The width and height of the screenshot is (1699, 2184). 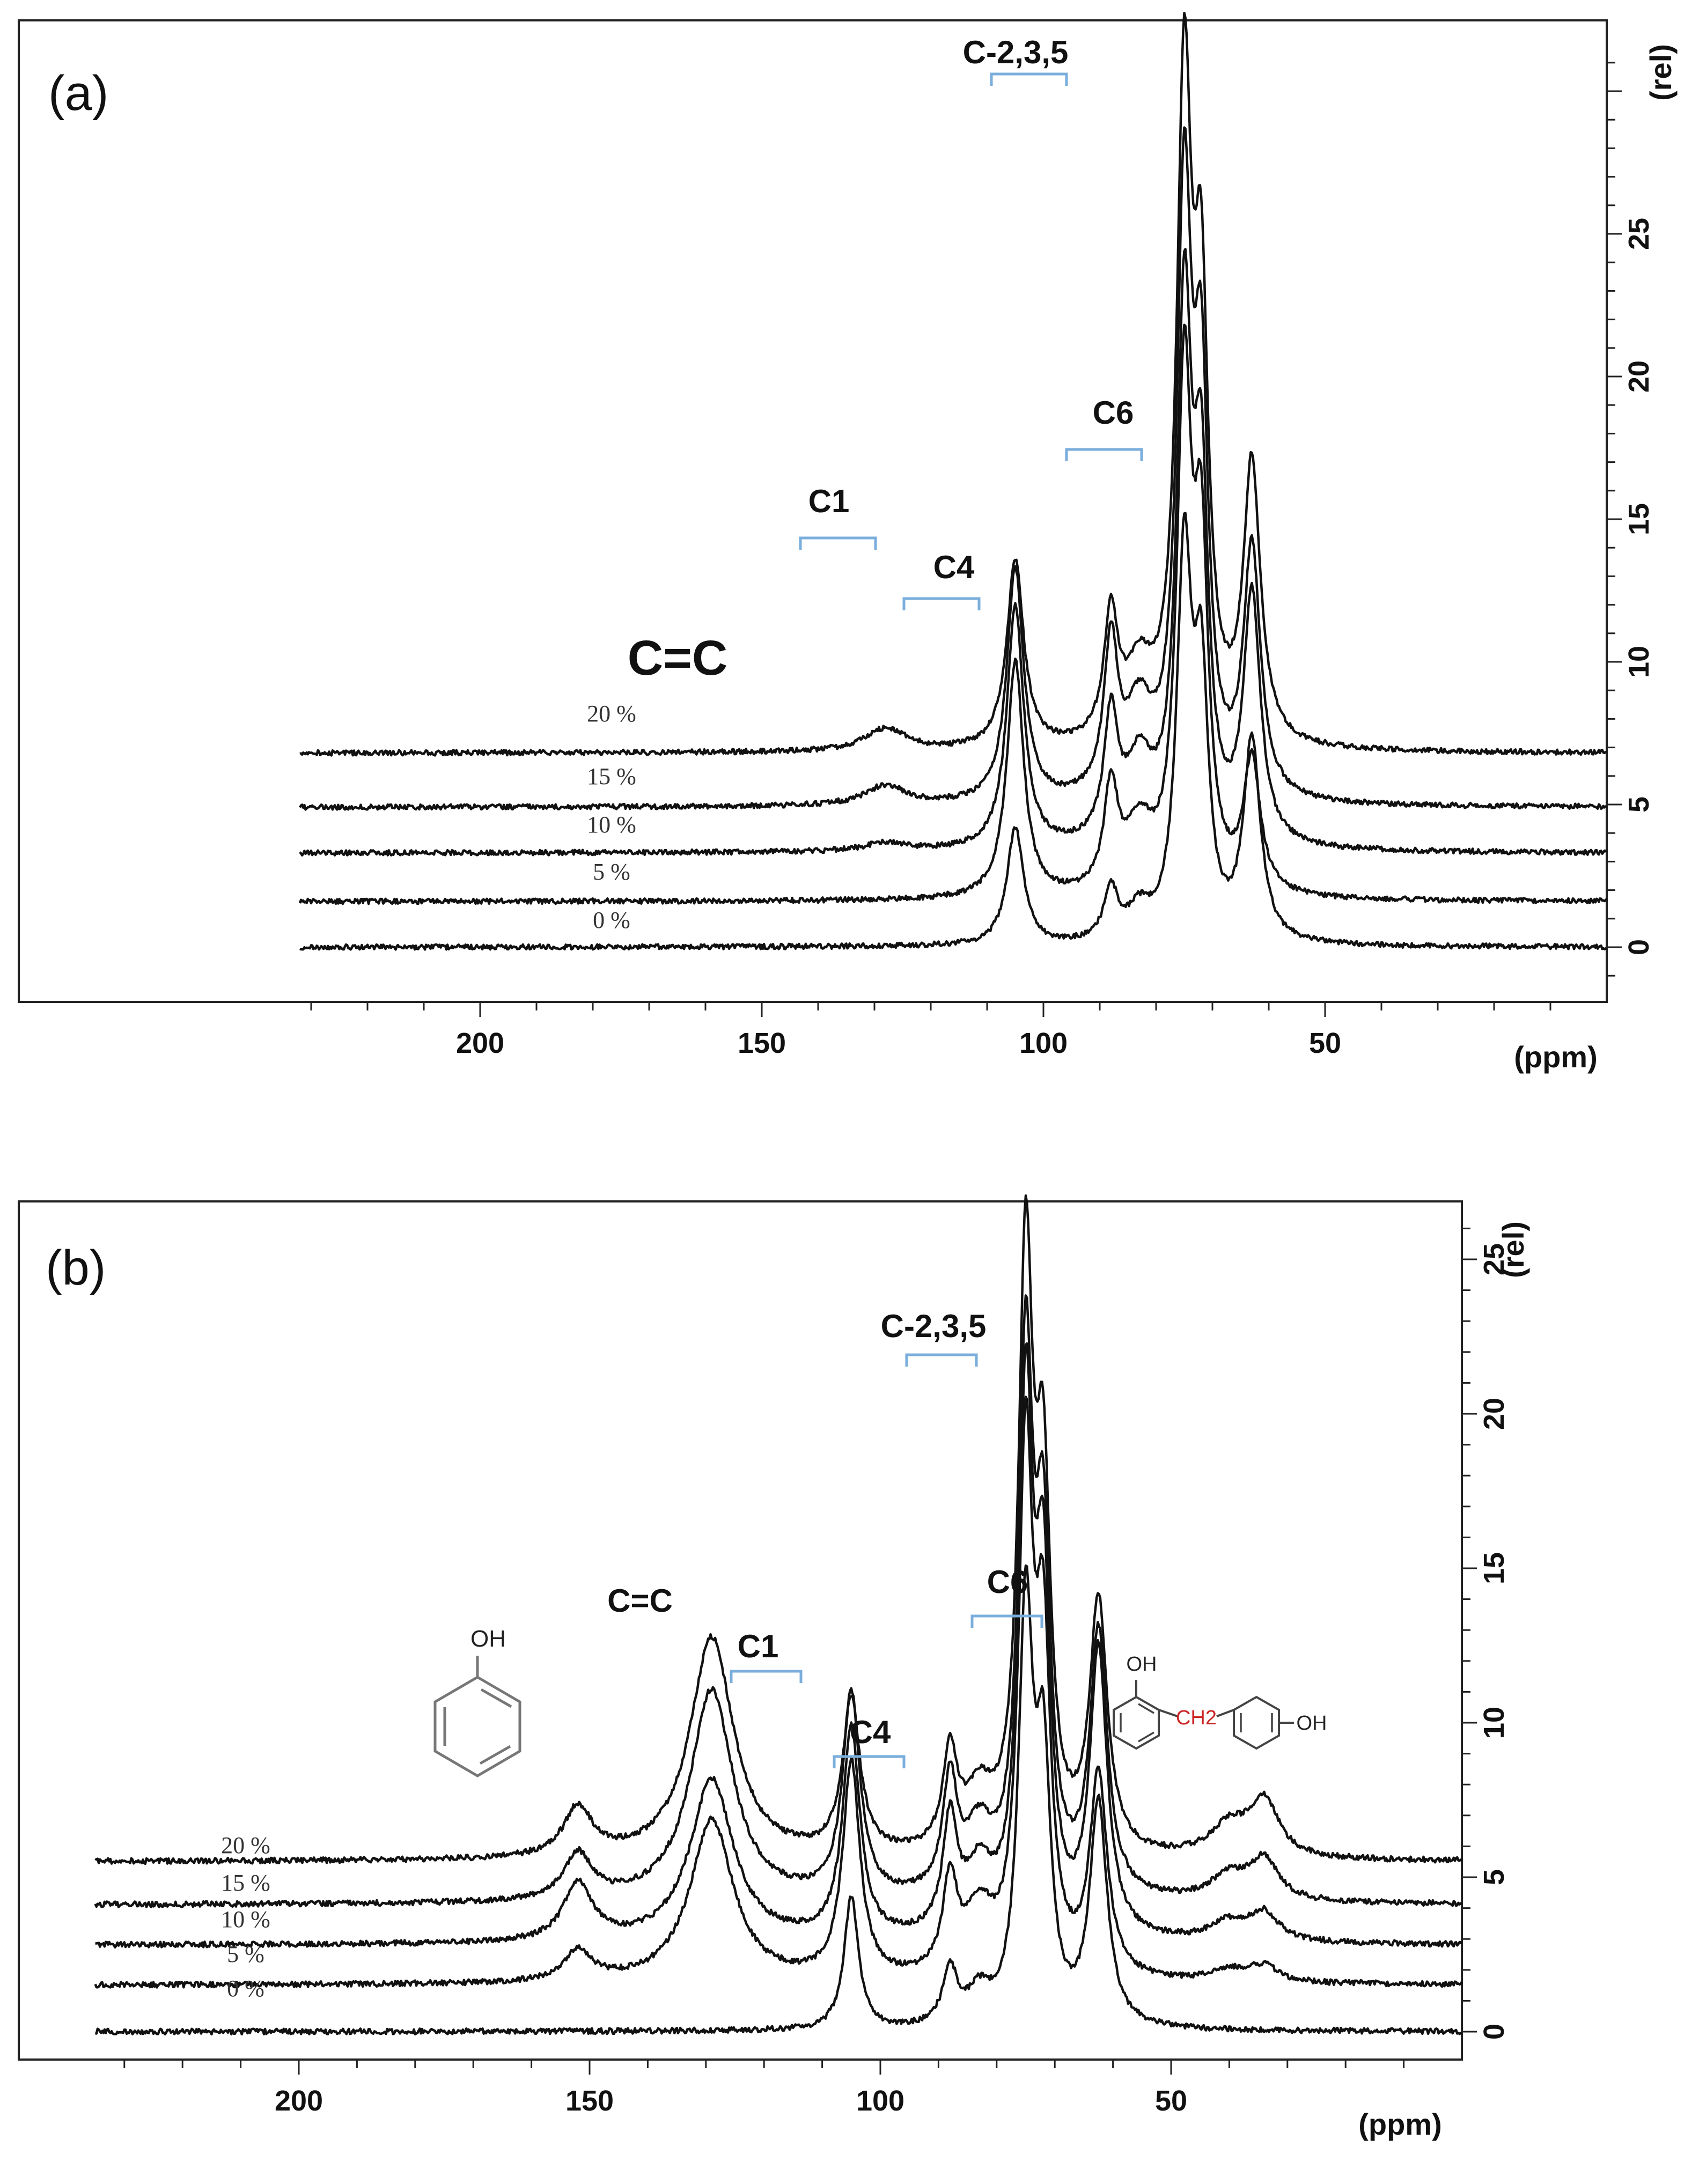 What do you see at coordinates (477, 1726) in the screenshot?
I see `phenol-ring` at bounding box center [477, 1726].